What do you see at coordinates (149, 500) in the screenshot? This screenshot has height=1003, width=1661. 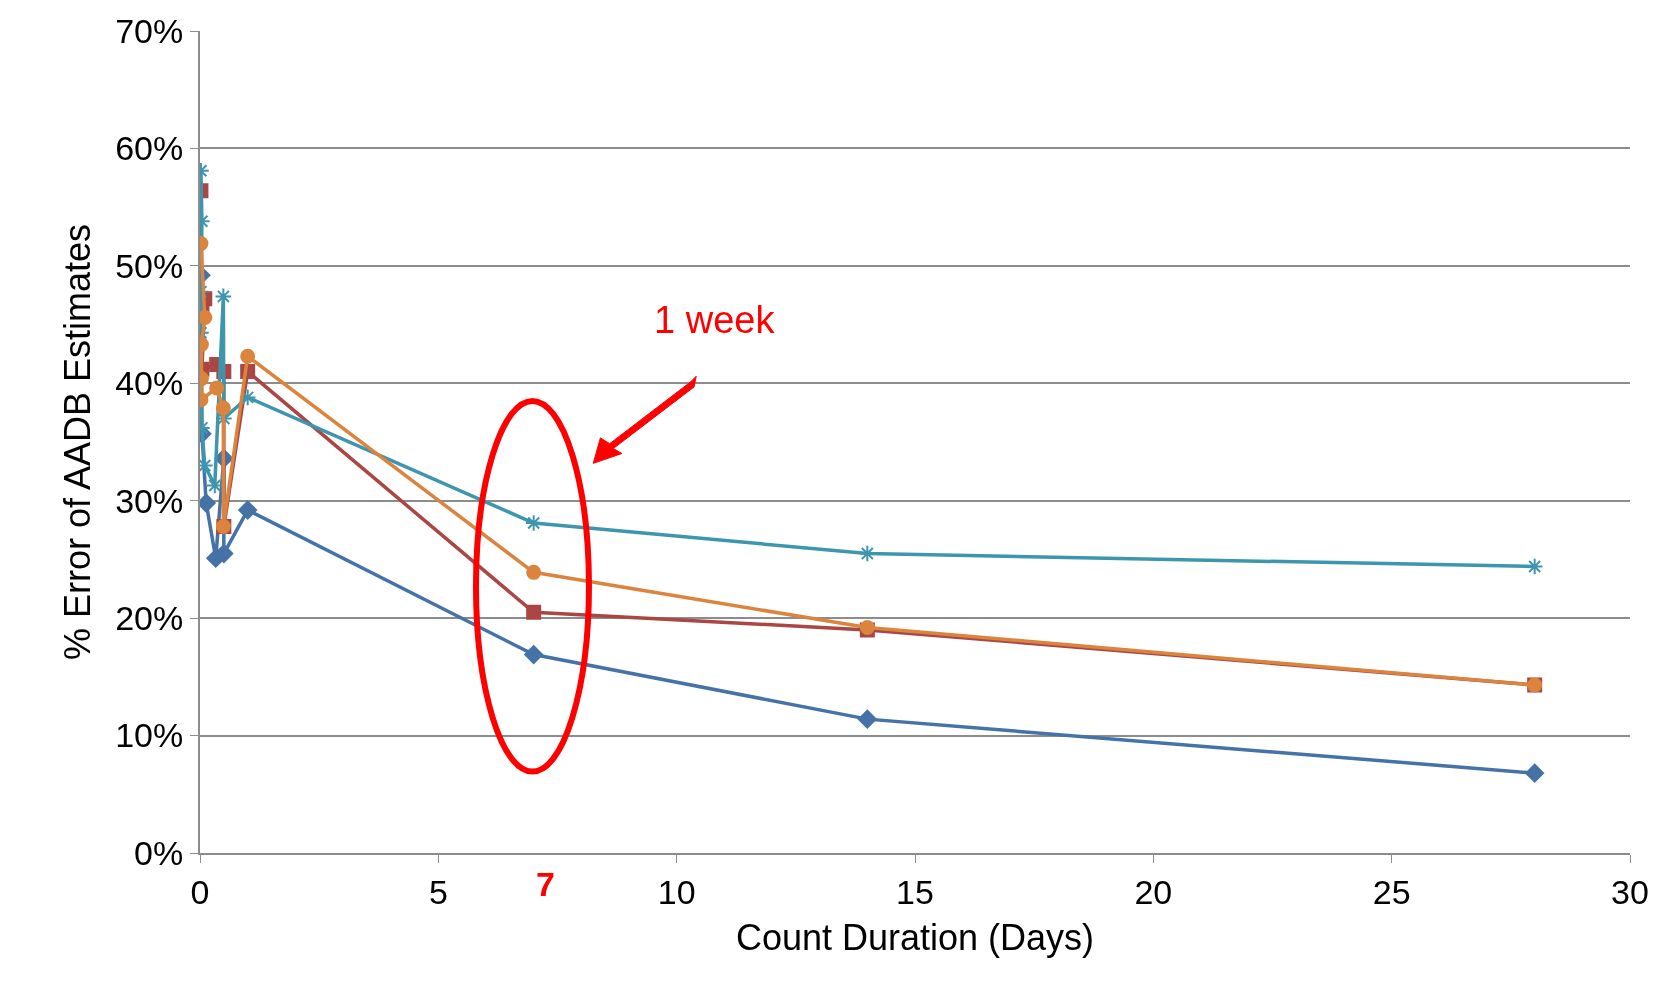 I see `y-tick-label: 30%` at bounding box center [149, 500].